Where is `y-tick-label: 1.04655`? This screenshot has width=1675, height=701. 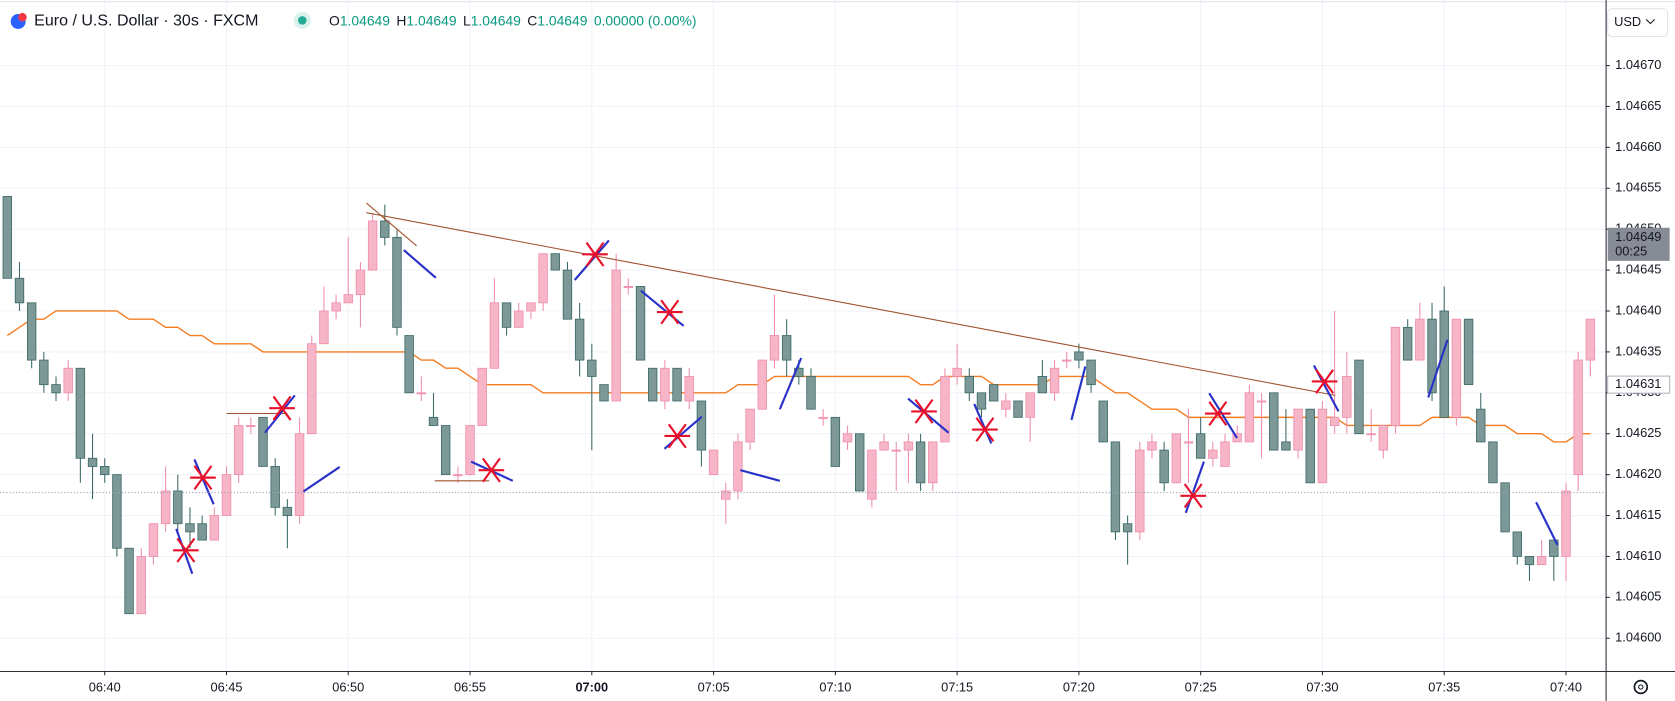 y-tick-label: 1.04655 is located at coordinates (1638, 187).